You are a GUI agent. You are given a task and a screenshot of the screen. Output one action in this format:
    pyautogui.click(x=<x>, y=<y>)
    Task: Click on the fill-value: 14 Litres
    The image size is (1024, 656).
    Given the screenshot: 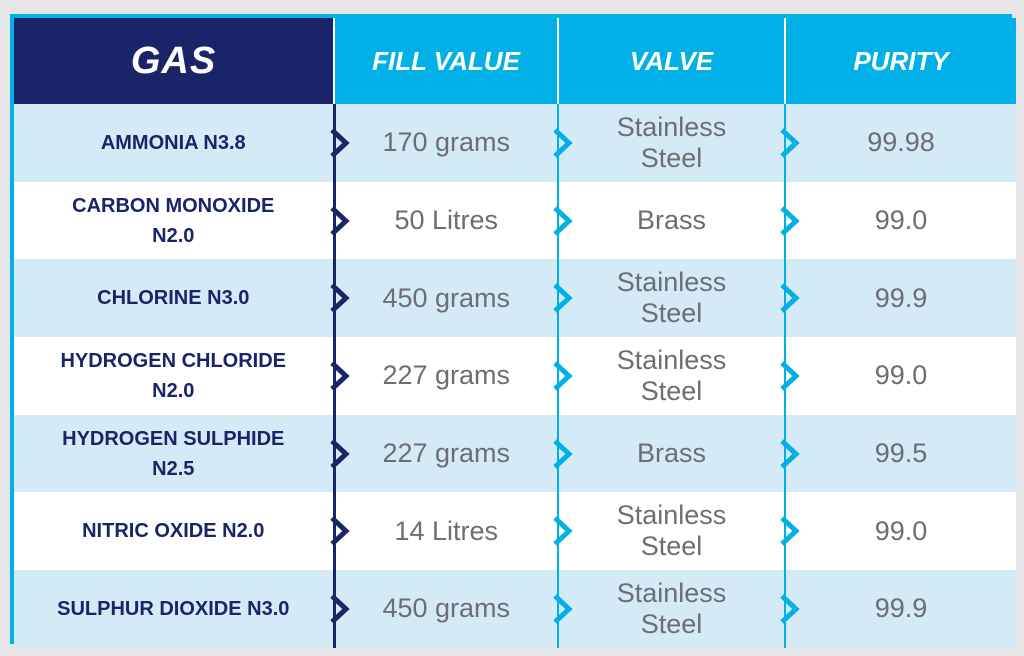 What is the action you would take?
    pyautogui.click(x=446, y=530)
    